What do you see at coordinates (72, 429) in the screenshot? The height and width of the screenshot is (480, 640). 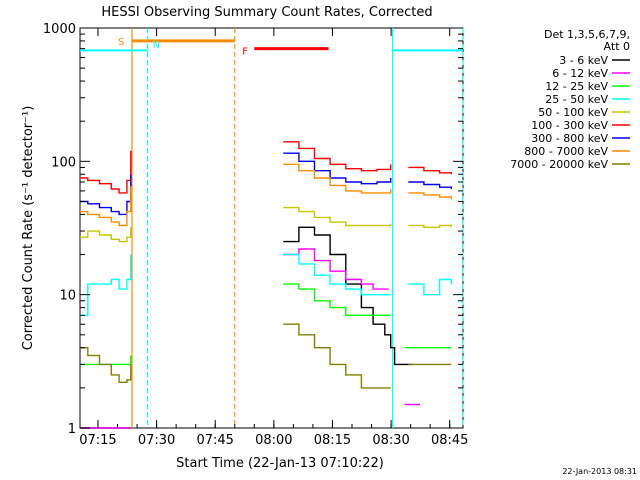 I see `y-tick-label-0: 1` at bounding box center [72, 429].